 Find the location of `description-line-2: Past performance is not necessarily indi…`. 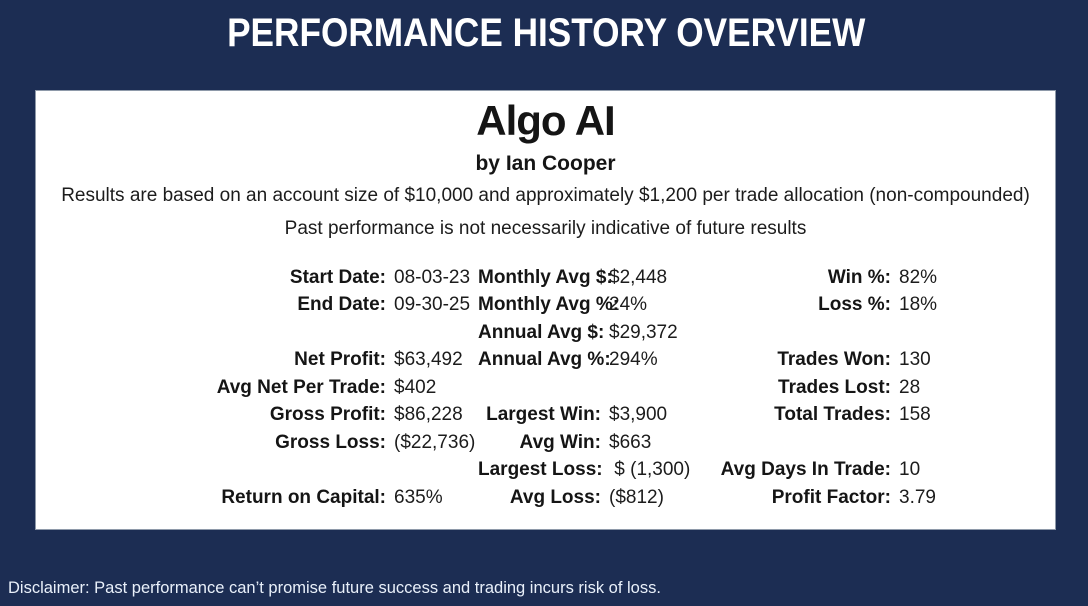

description-line-2: Past performance is not necessarily indi… is located at coordinates (545, 228).